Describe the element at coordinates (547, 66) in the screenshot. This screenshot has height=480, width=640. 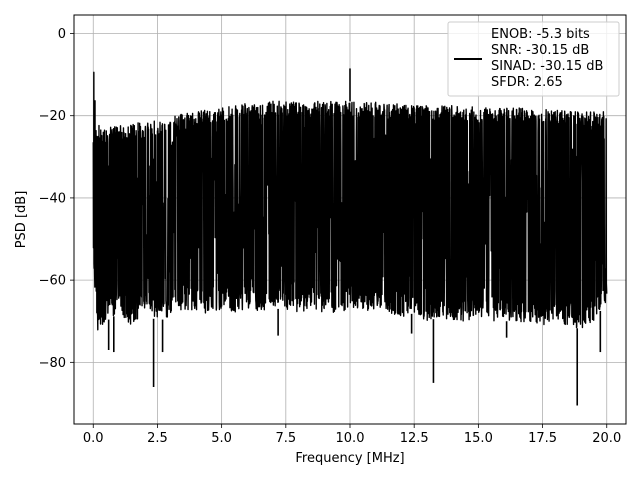
I see `legend-sinad: SINAD: -30.15 dB` at that location.